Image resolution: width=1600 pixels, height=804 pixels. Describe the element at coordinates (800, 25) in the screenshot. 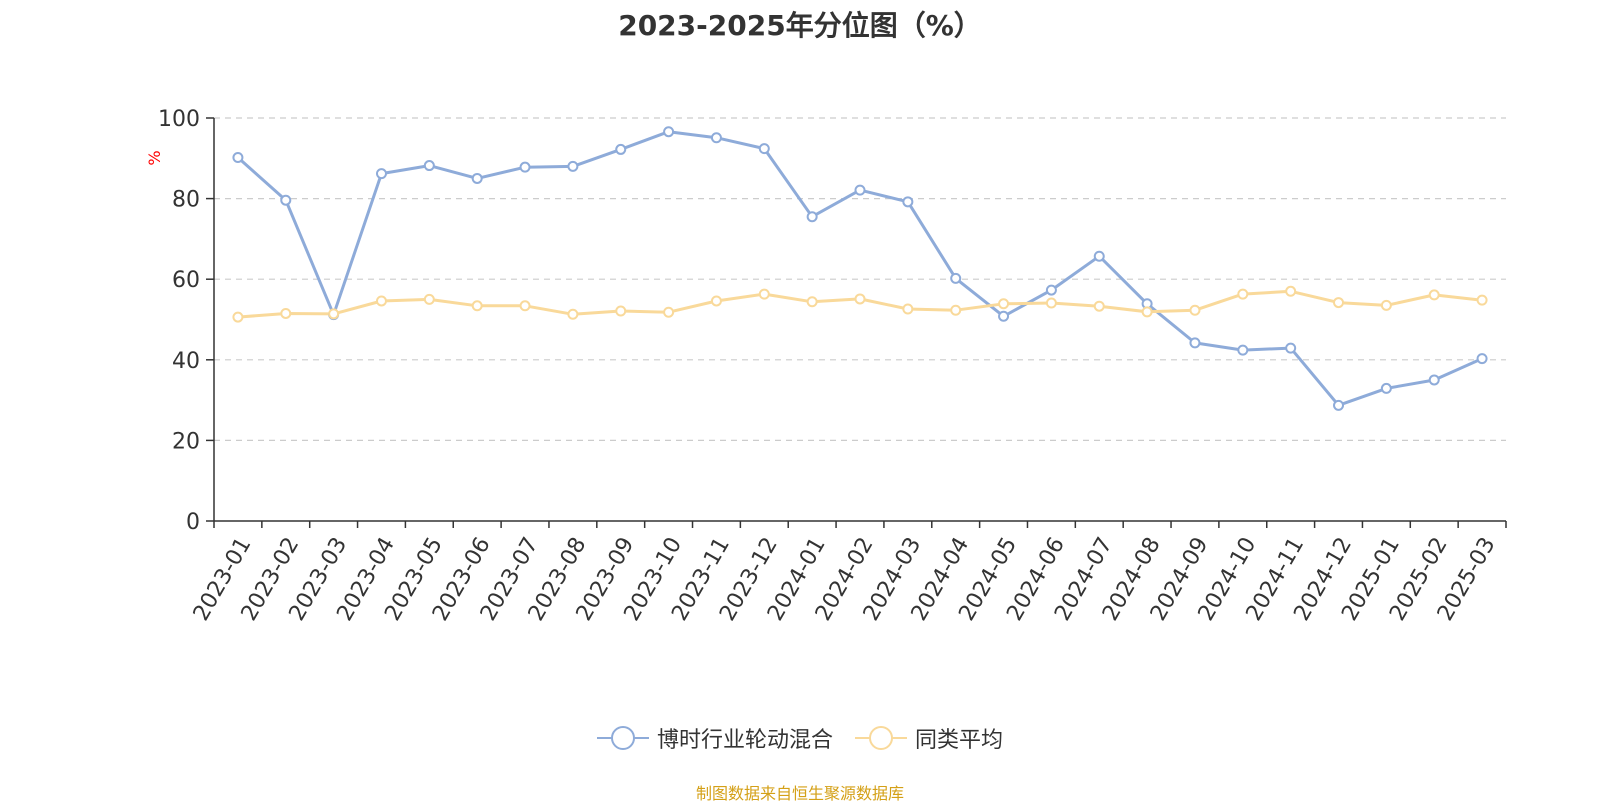

I see `chart-title: 2023-2025年分位图（%）` at that location.